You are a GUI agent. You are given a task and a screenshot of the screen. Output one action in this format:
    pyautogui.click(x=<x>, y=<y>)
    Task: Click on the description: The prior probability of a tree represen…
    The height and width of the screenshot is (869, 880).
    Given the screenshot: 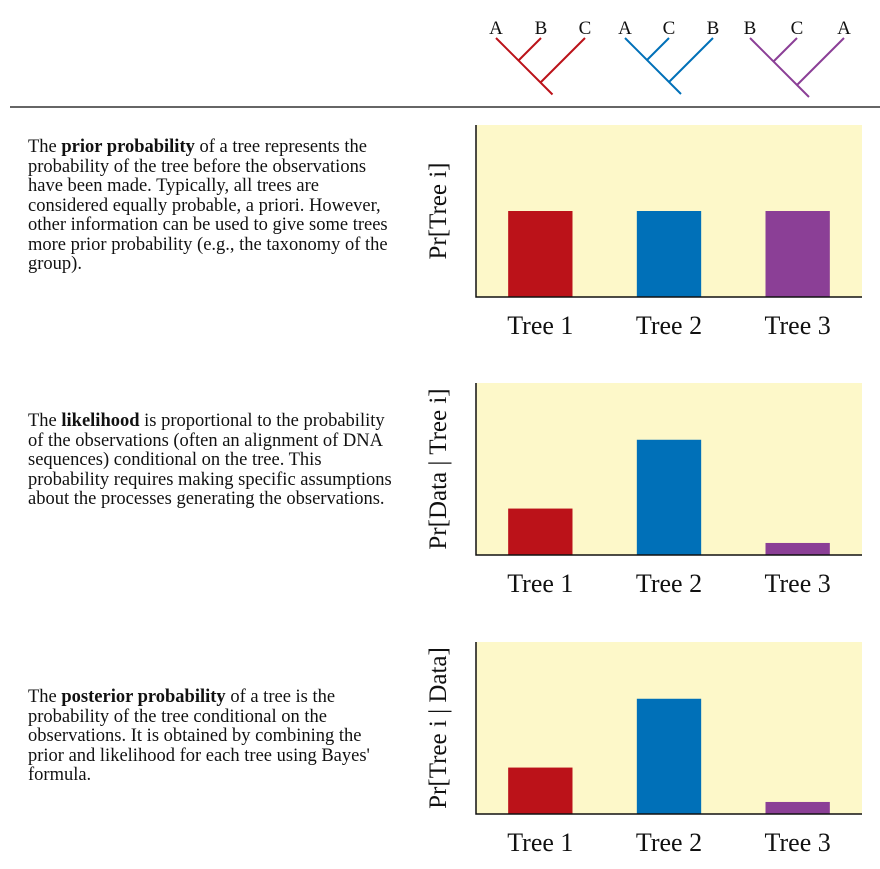 What is the action you would take?
    pyautogui.click(x=214, y=206)
    